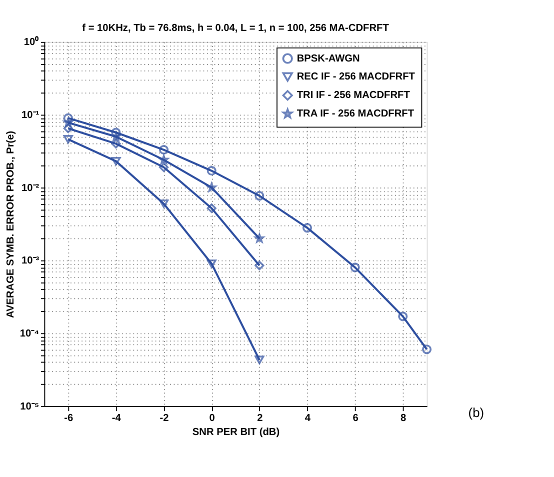 The image size is (554, 477). What do you see at coordinates (356, 77) in the screenshot?
I see `legend-label: REC IF - 256 MACDFRFT` at bounding box center [356, 77].